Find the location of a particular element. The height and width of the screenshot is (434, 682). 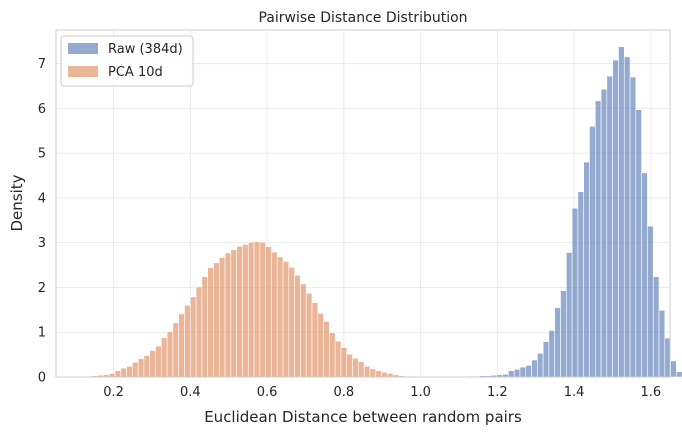

y-tick-label: 7 is located at coordinates (42, 64).